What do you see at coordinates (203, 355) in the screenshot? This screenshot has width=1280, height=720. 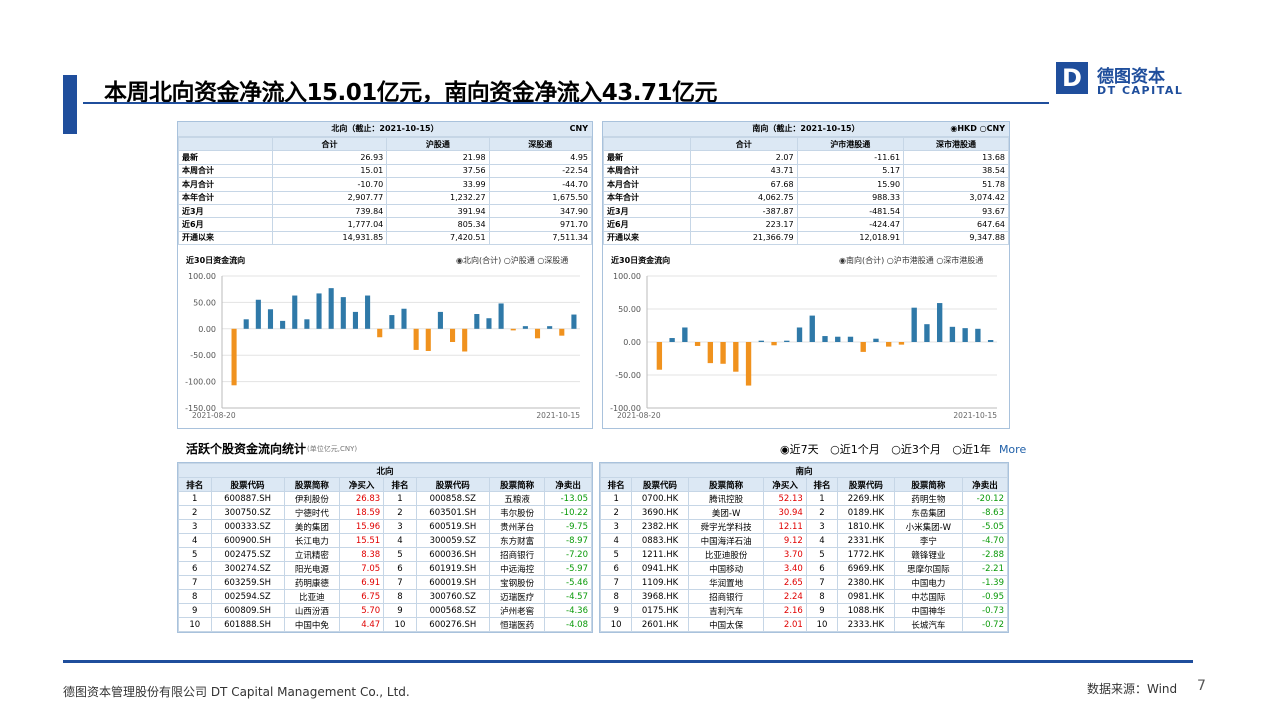 I see `y-tick-label: -50.00` at bounding box center [203, 355].